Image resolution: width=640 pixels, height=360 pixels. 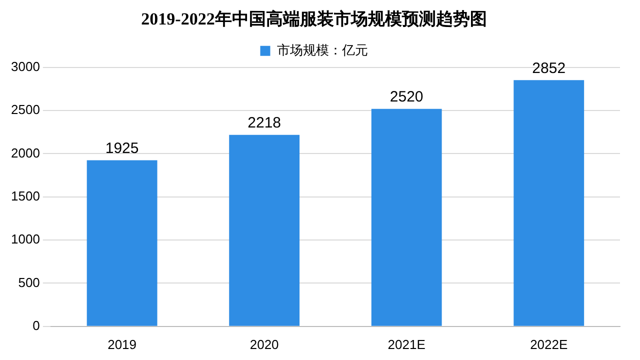 What do you see at coordinates (407, 97) in the screenshot?
I see `data-label: 2520` at bounding box center [407, 97].